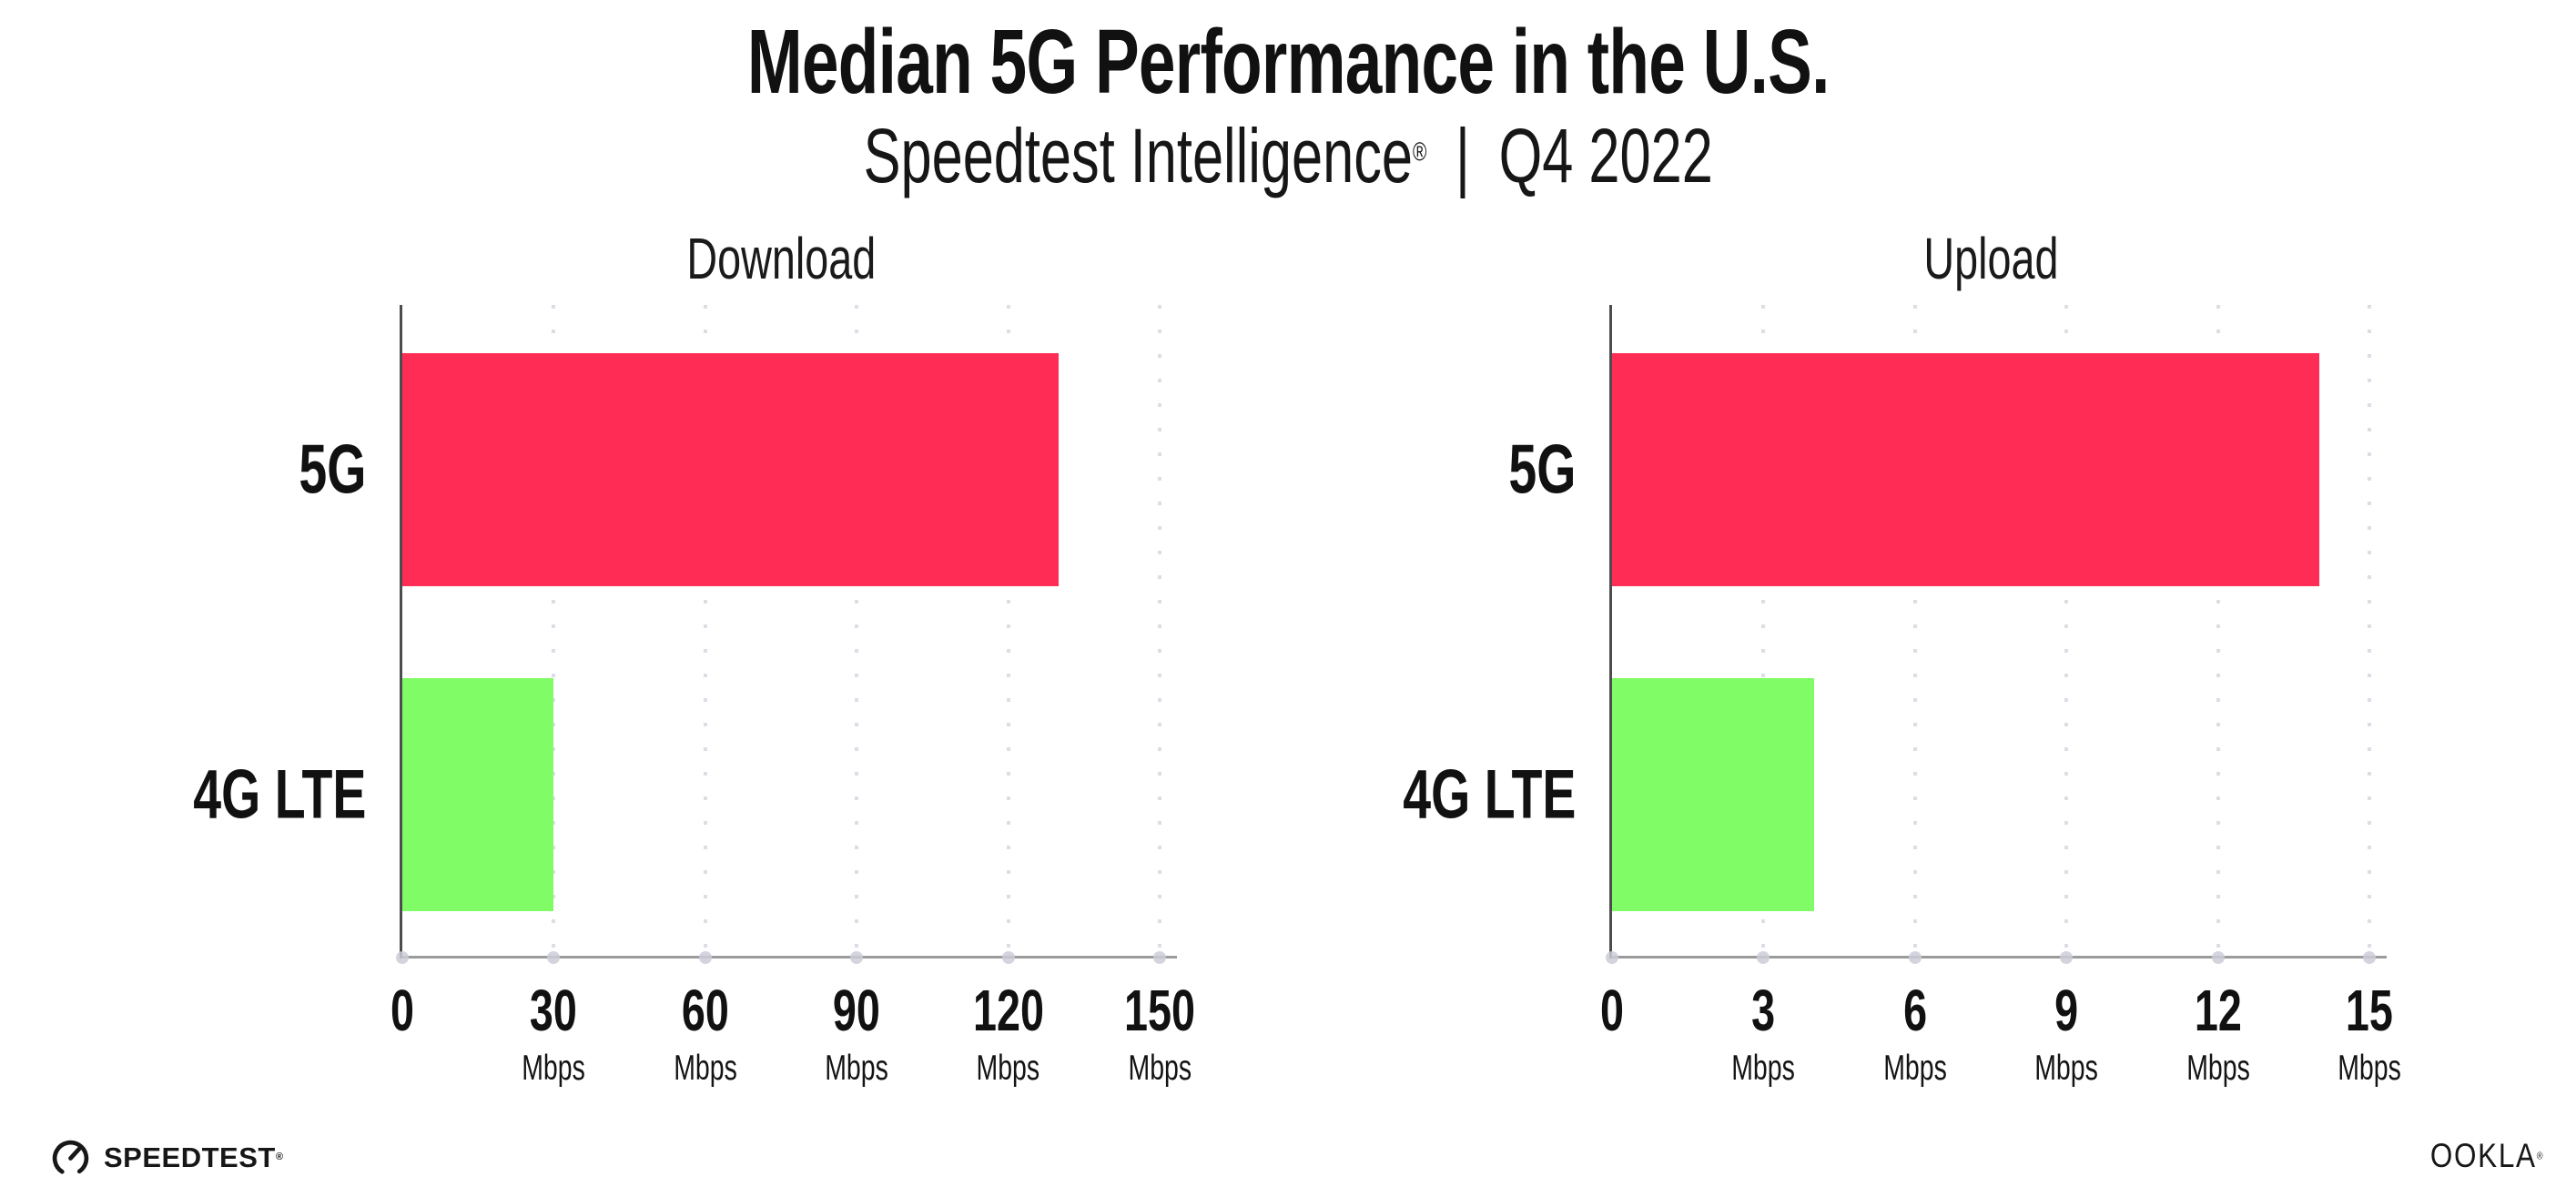 Image resolution: width=2576 pixels, height=1197 pixels. What do you see at coordinates (2540, 1156) in the screenshot?
I see `ookla-registered-mark: ®` at bounding box center [2540, 1156].